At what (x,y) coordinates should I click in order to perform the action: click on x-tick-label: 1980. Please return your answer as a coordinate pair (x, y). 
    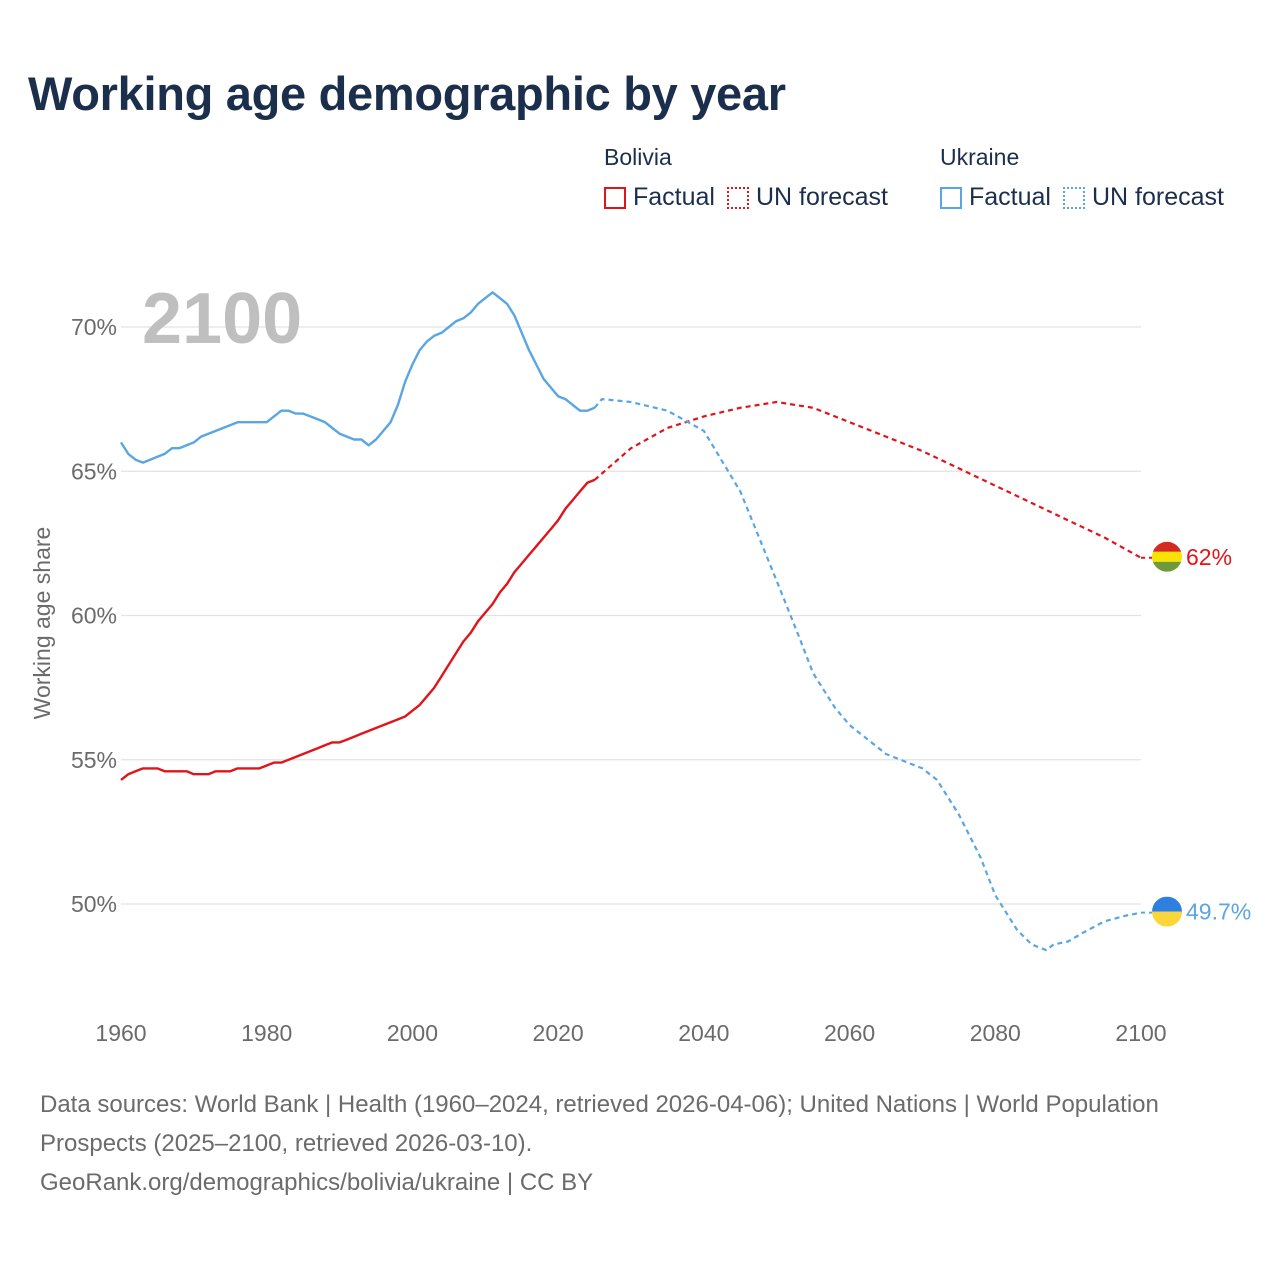
    Looking at the image, I should click on (266, 1033).